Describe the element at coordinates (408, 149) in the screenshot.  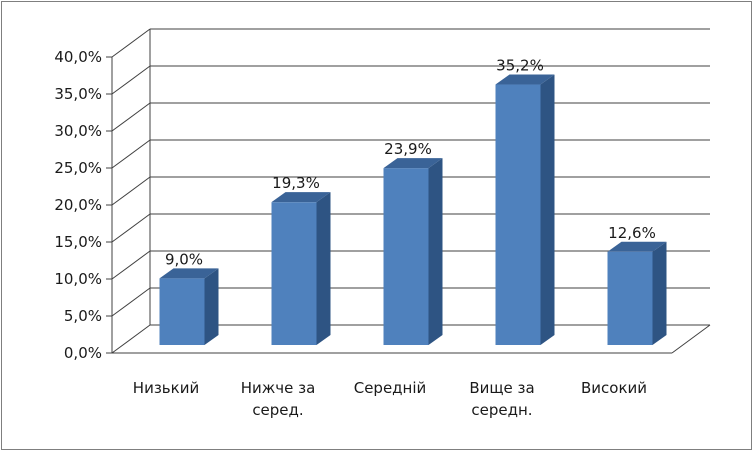
I see `data-label: 23,9%` at that location.